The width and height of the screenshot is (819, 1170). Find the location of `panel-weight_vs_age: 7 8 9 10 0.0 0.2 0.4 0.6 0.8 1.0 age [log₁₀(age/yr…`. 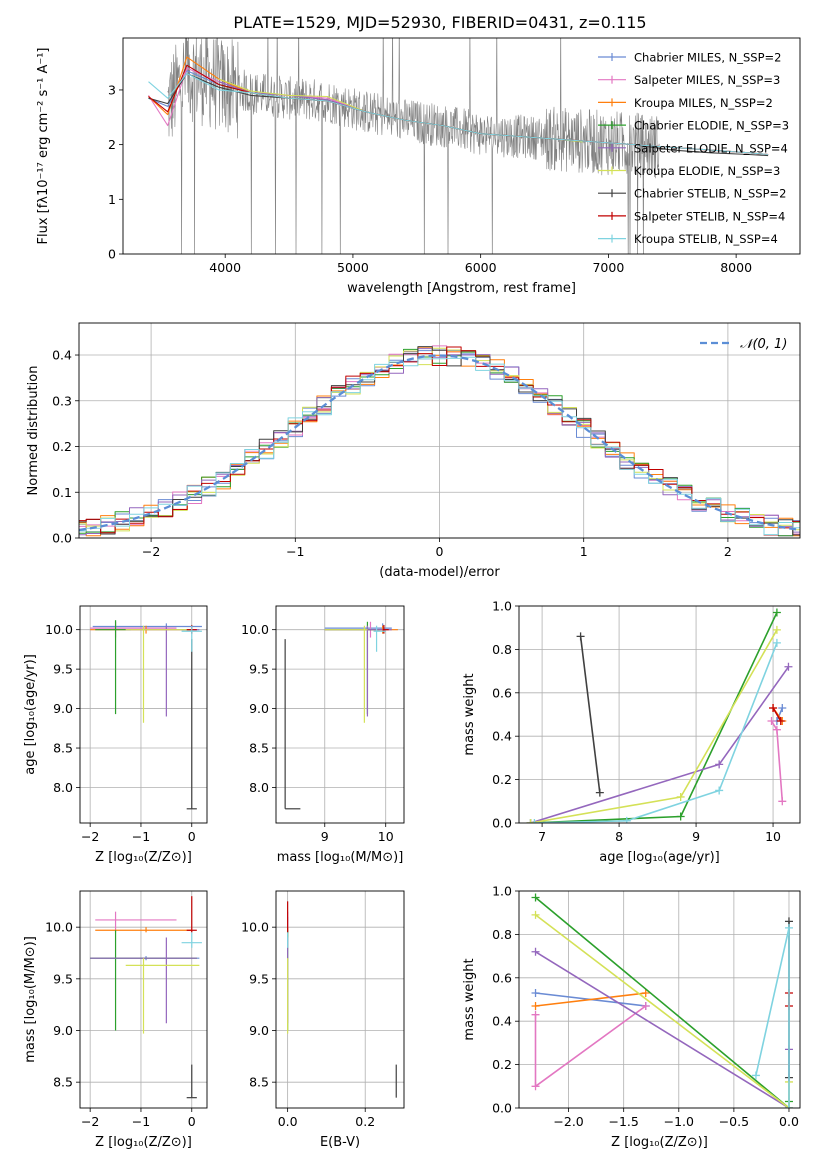

panel-weight_vs_age: 7 8 9 10 0.0 0.2 0.4 0.6 0.8 1.0 age [log₁₀(age/yr… is located at coordinates (631, 732).